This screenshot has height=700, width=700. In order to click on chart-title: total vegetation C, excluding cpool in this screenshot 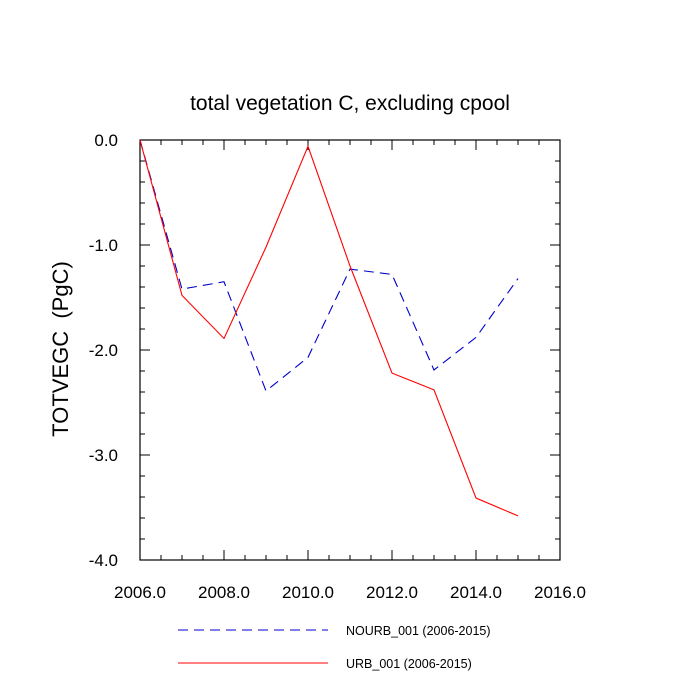, I will do `click(350, 103)`.